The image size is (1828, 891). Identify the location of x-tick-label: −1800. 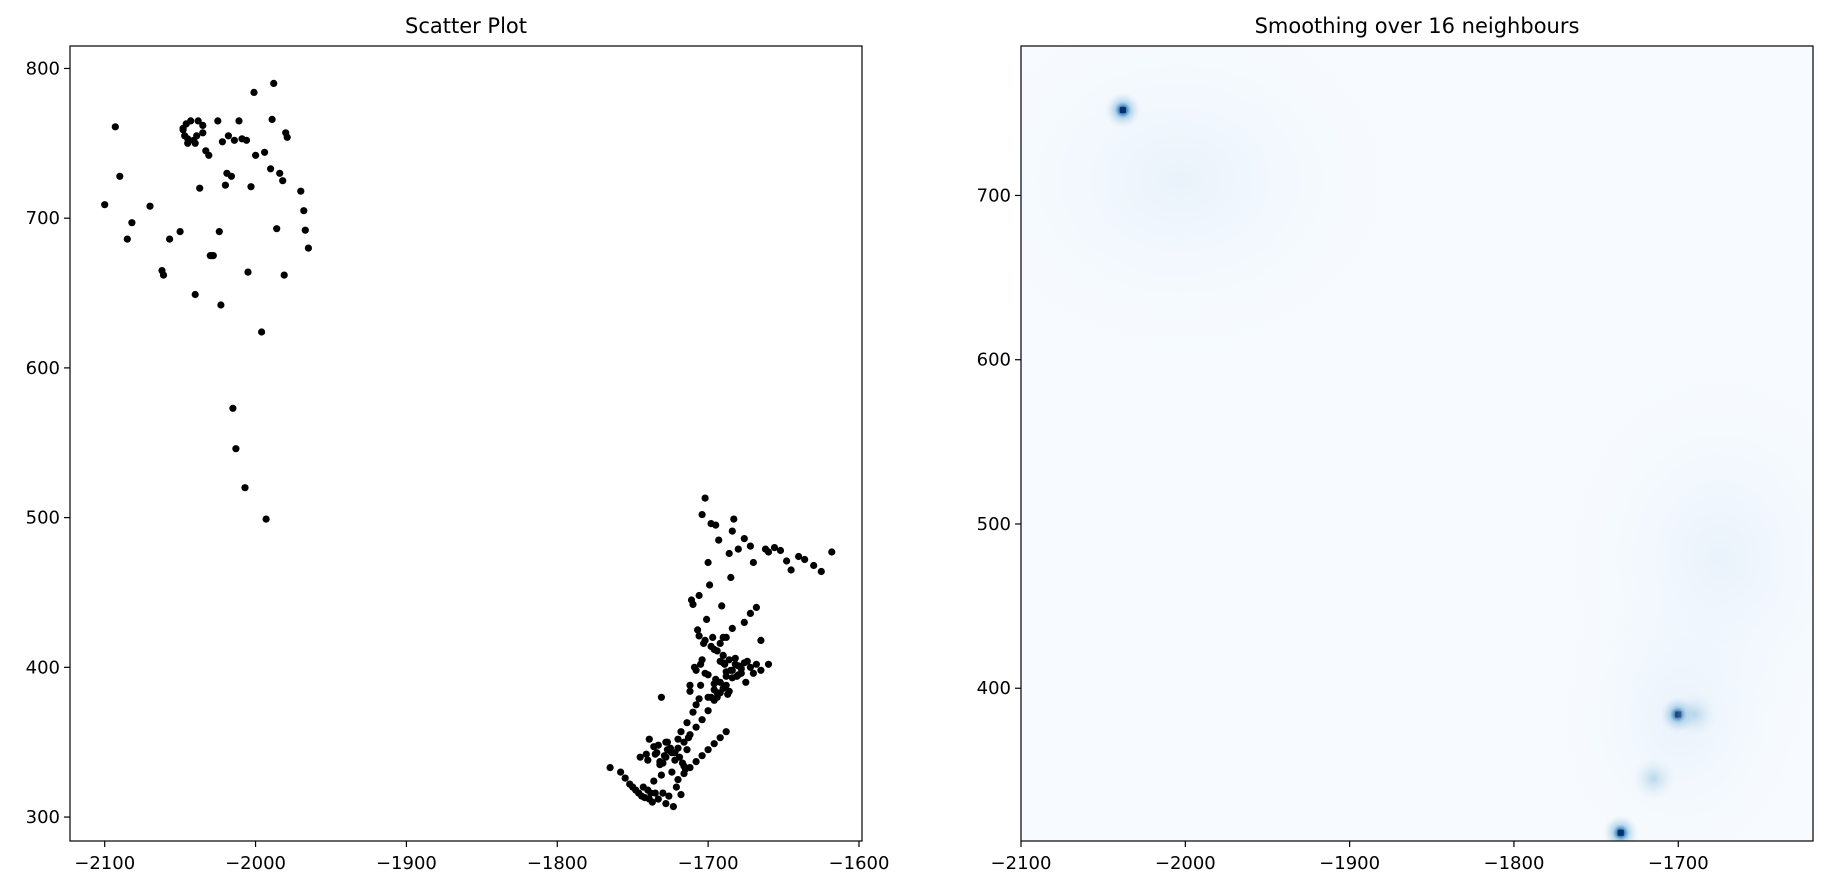
(557, 863).